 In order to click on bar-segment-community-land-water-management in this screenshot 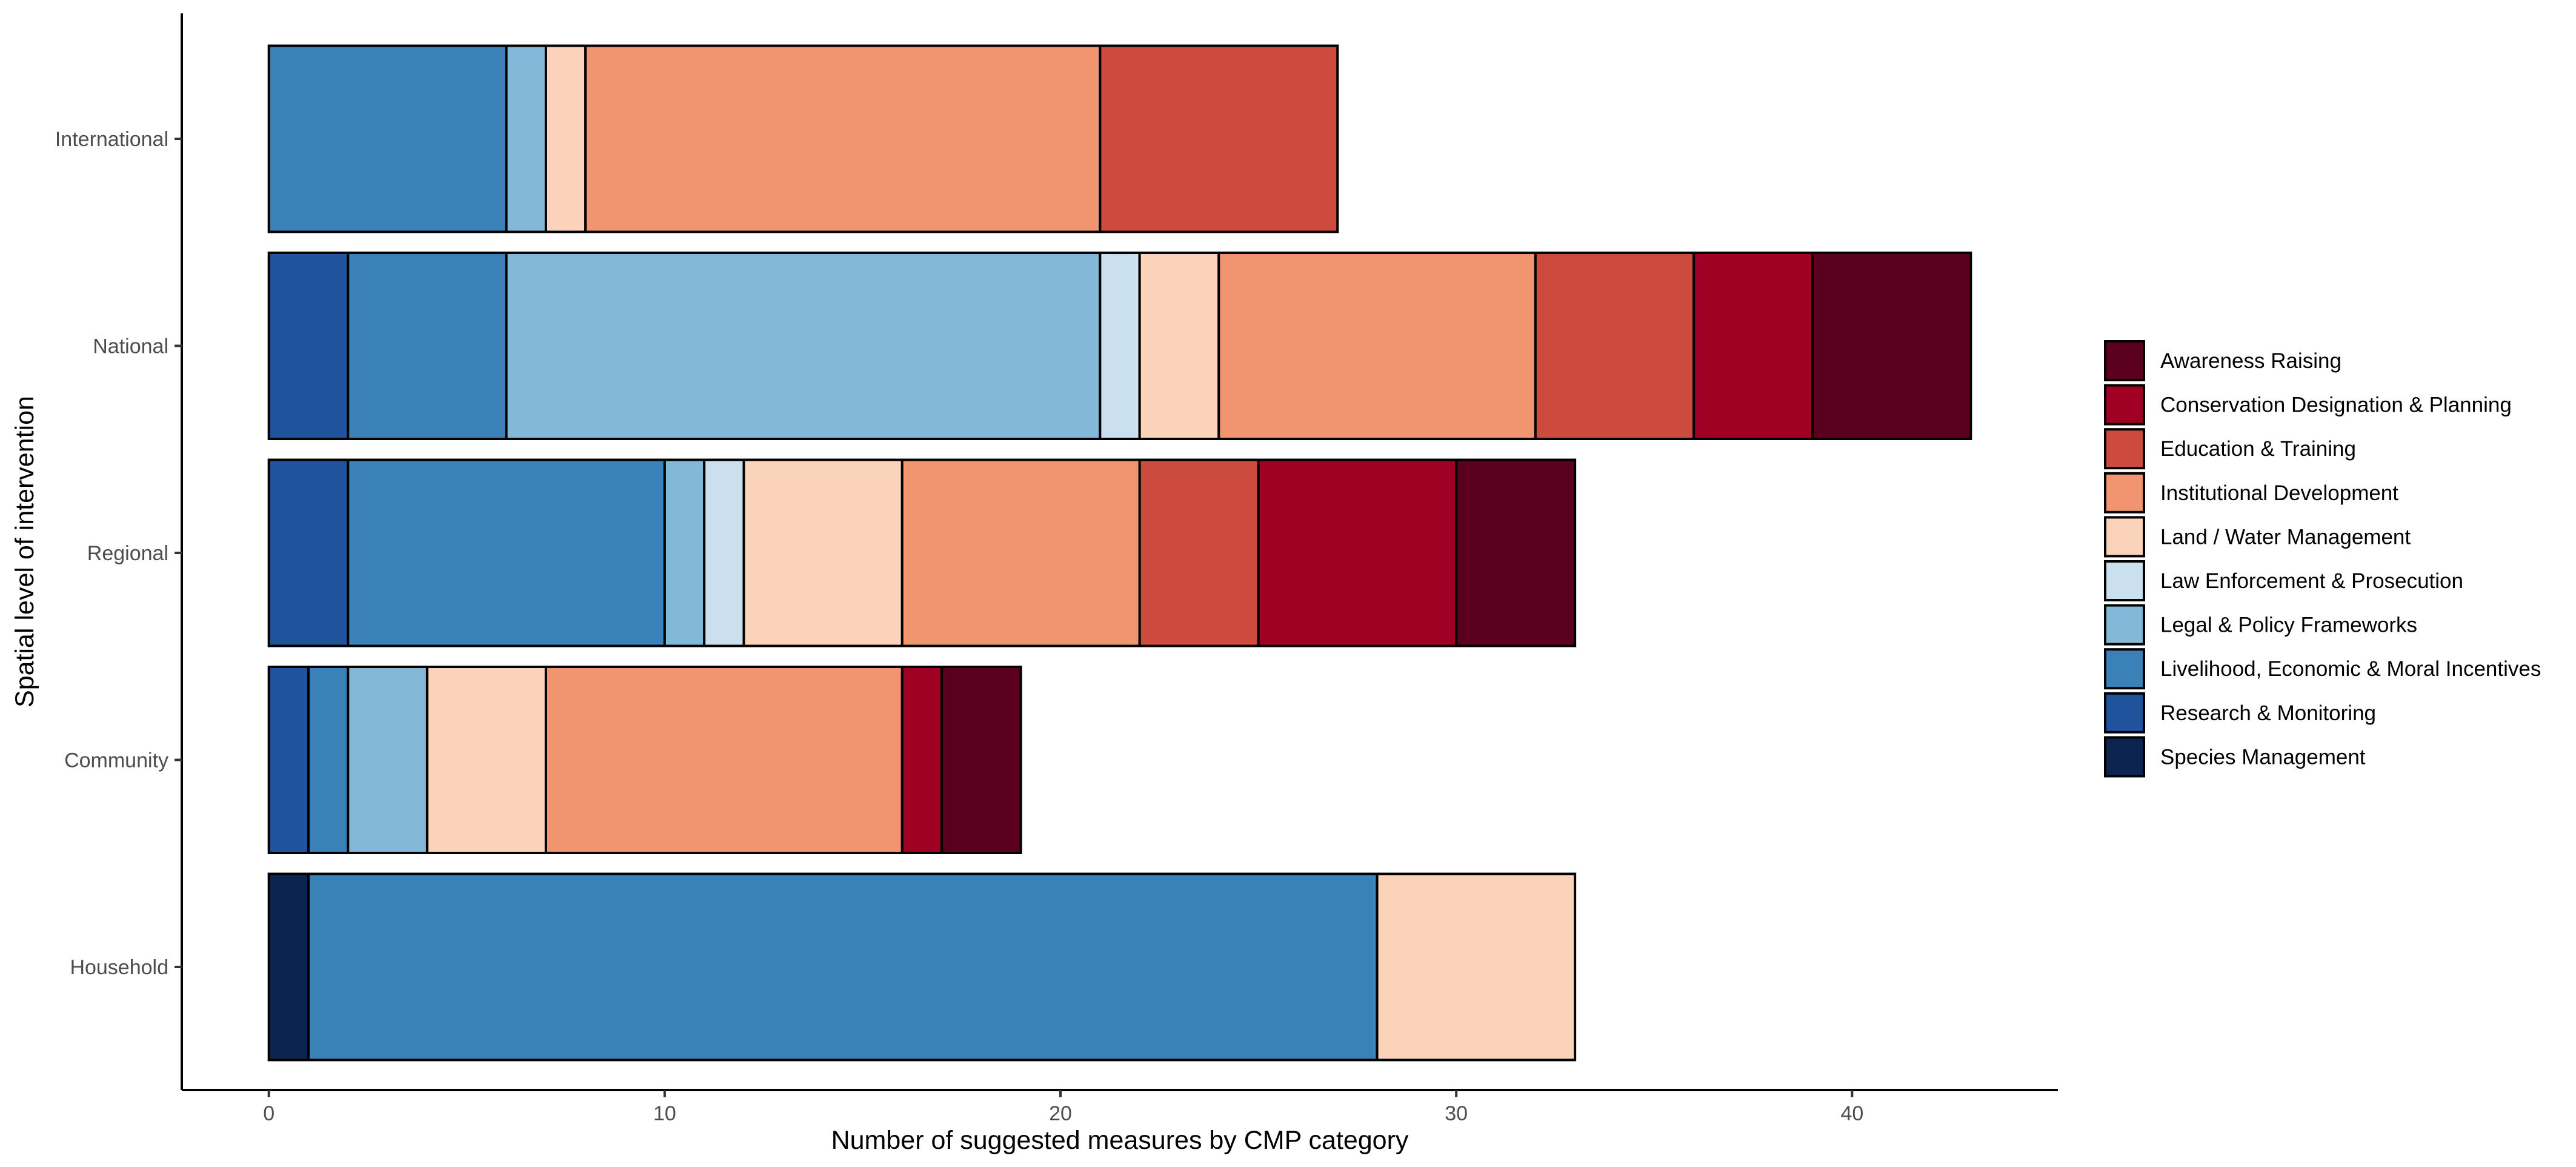, I will do `click(486, 760)`.